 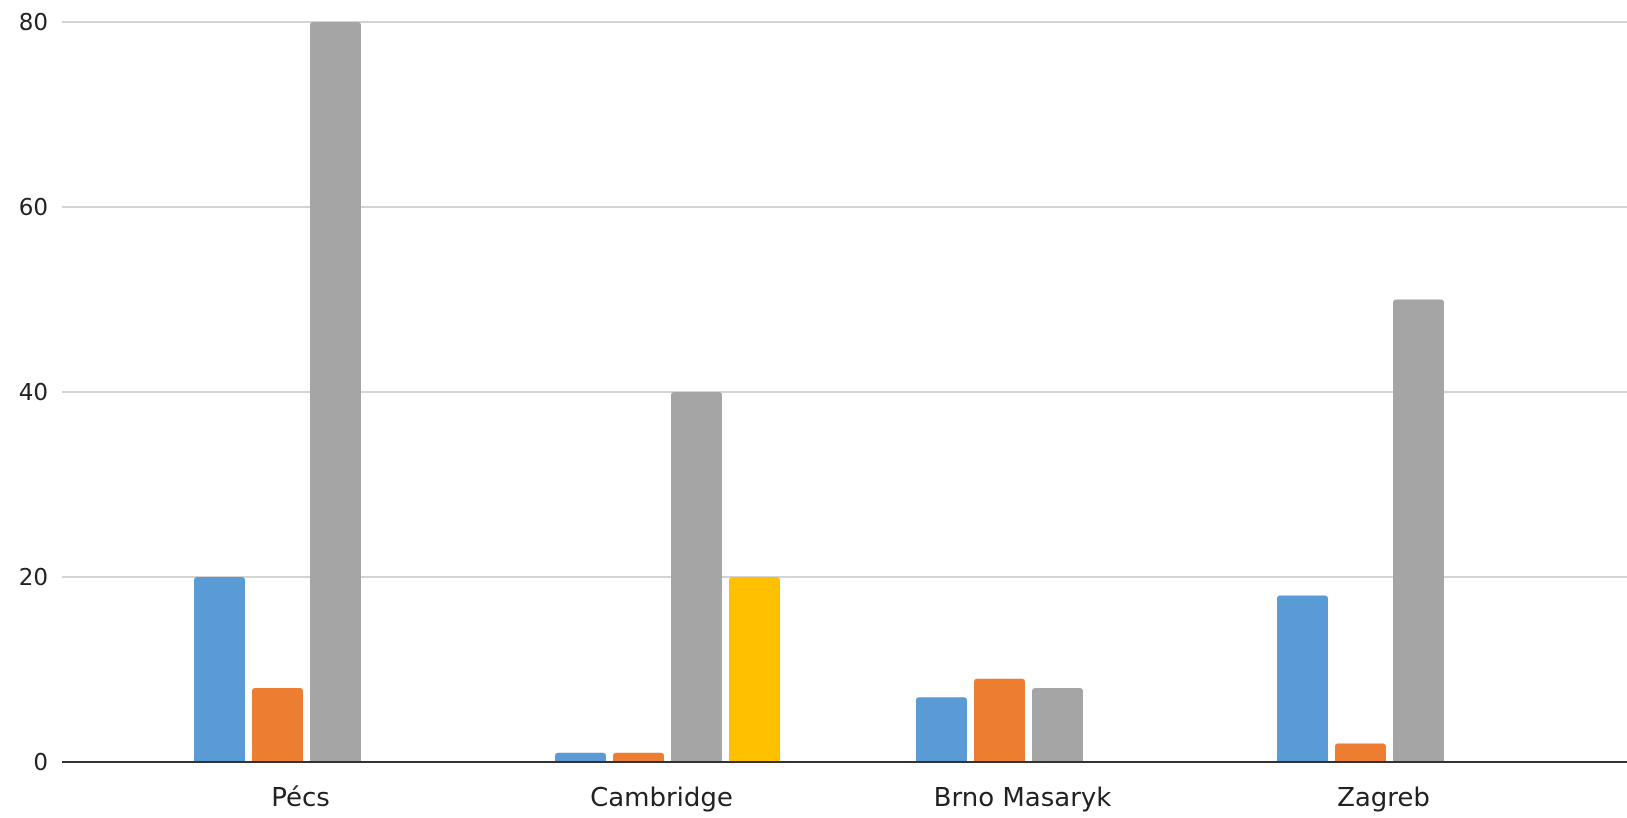 I want to click on axis-mask, so click(x=844, y=766).